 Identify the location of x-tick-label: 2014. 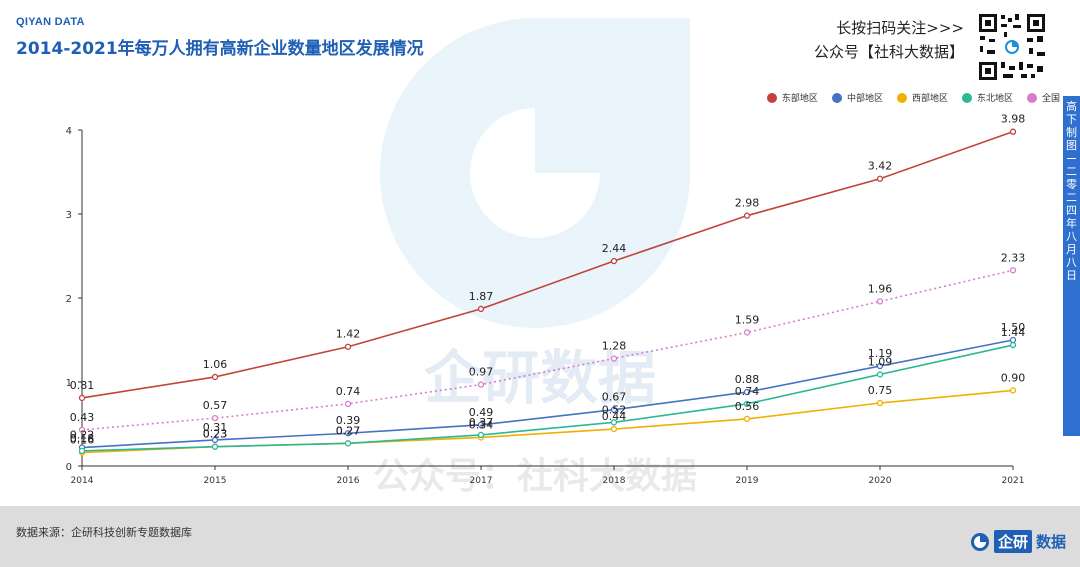
(82, 481).